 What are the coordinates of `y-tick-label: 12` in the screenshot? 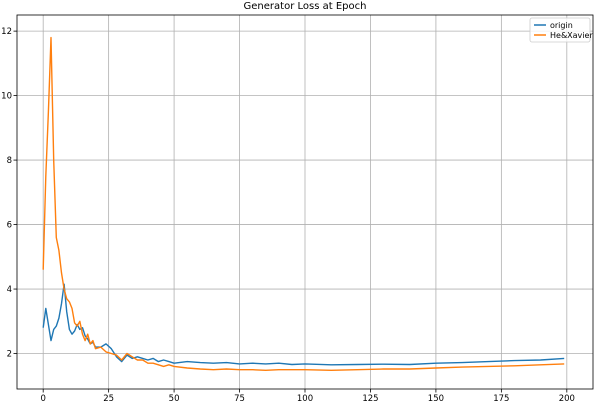 It's located at (6, 32).